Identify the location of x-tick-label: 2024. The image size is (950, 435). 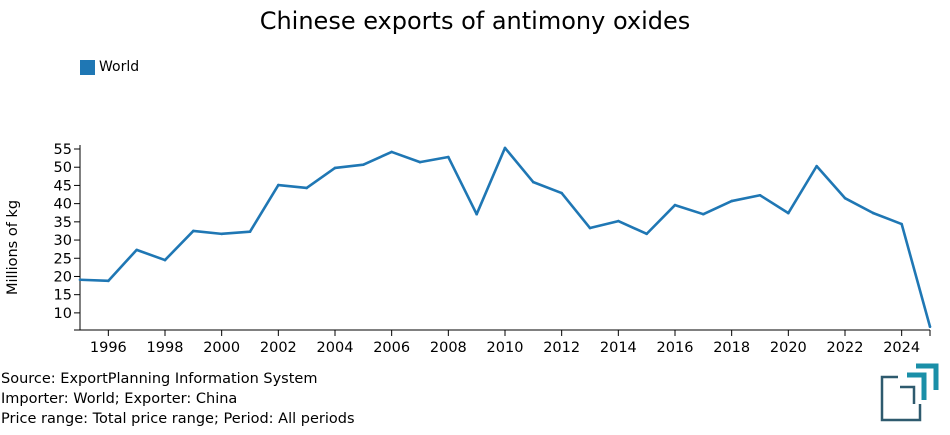
(901, 348).